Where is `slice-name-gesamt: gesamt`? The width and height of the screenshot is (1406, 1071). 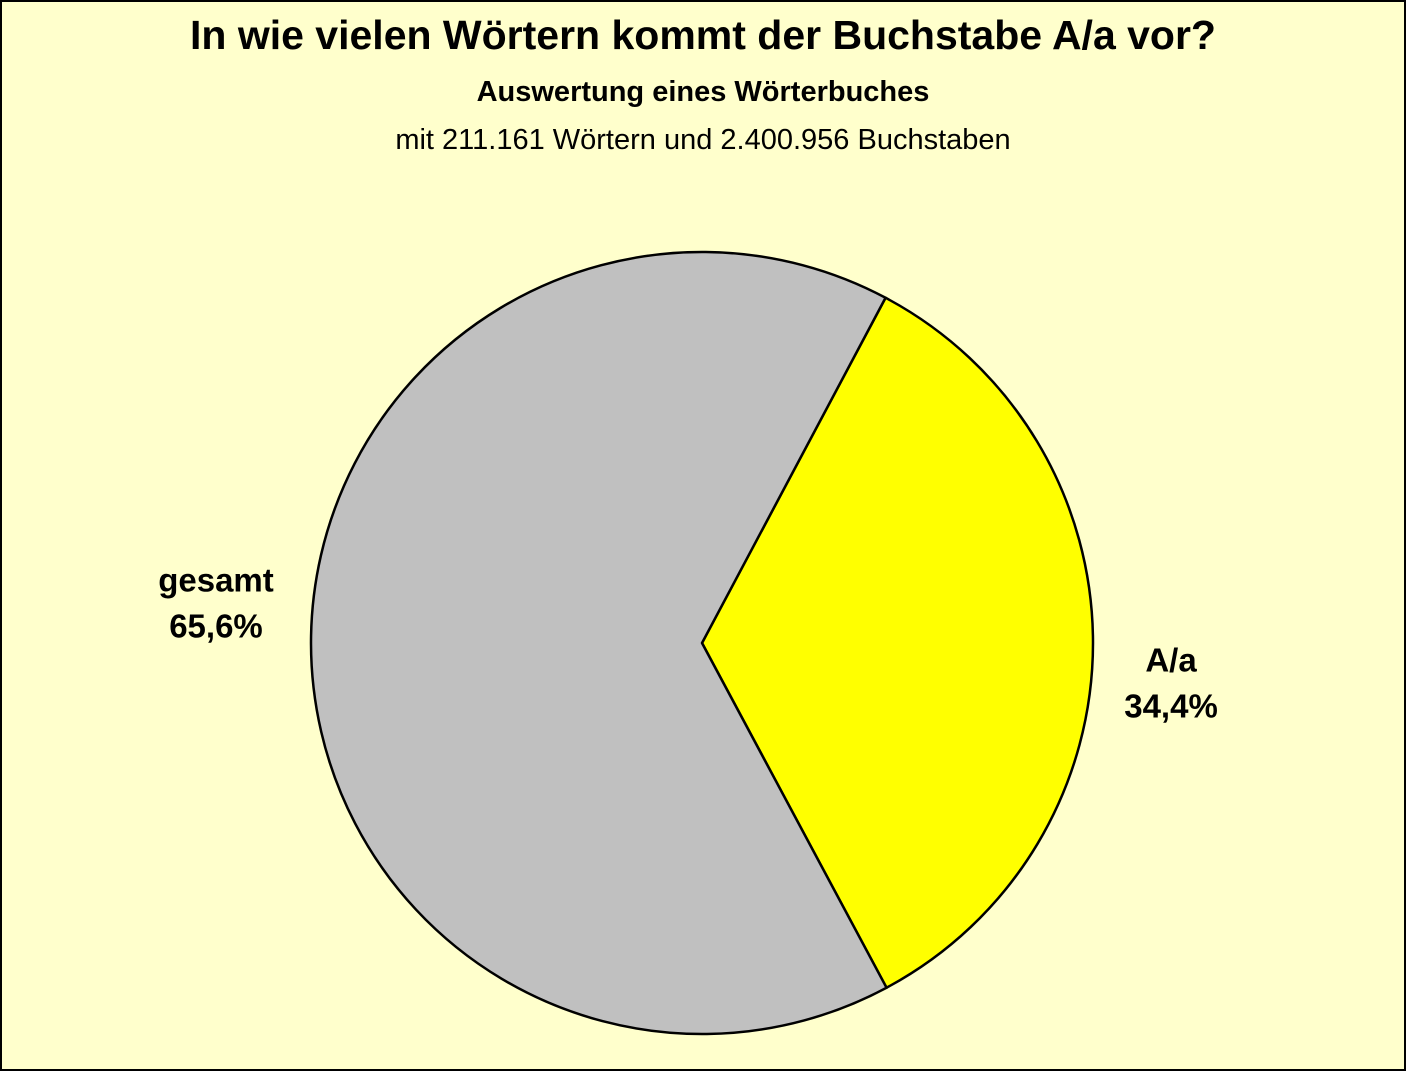
slice-name-gesamt: gesamt is located at coordinates (216, 580).